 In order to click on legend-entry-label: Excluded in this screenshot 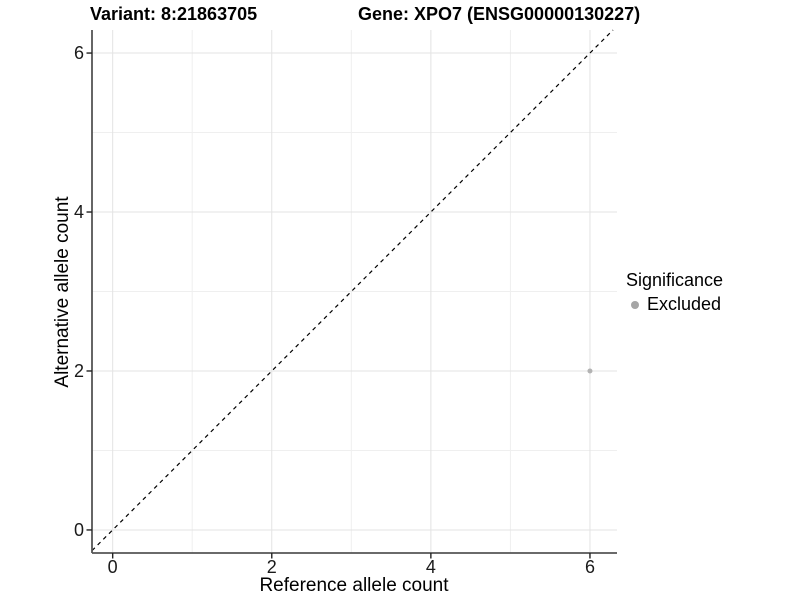, I will do `click(684, 304)`.